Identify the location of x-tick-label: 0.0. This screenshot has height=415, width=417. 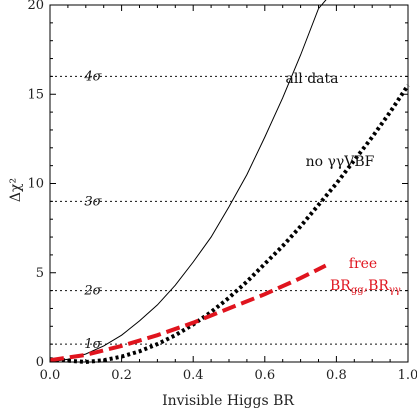
(50, 375).